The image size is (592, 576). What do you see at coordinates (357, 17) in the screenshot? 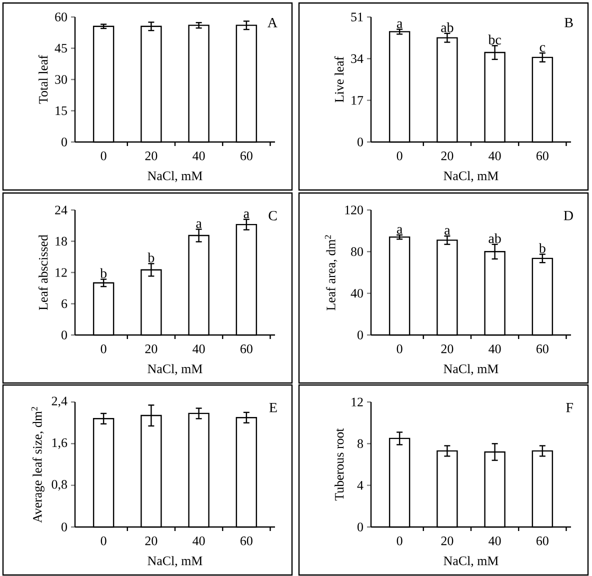
I see `y-tick-label: 51` at bounding box center [357, 17].